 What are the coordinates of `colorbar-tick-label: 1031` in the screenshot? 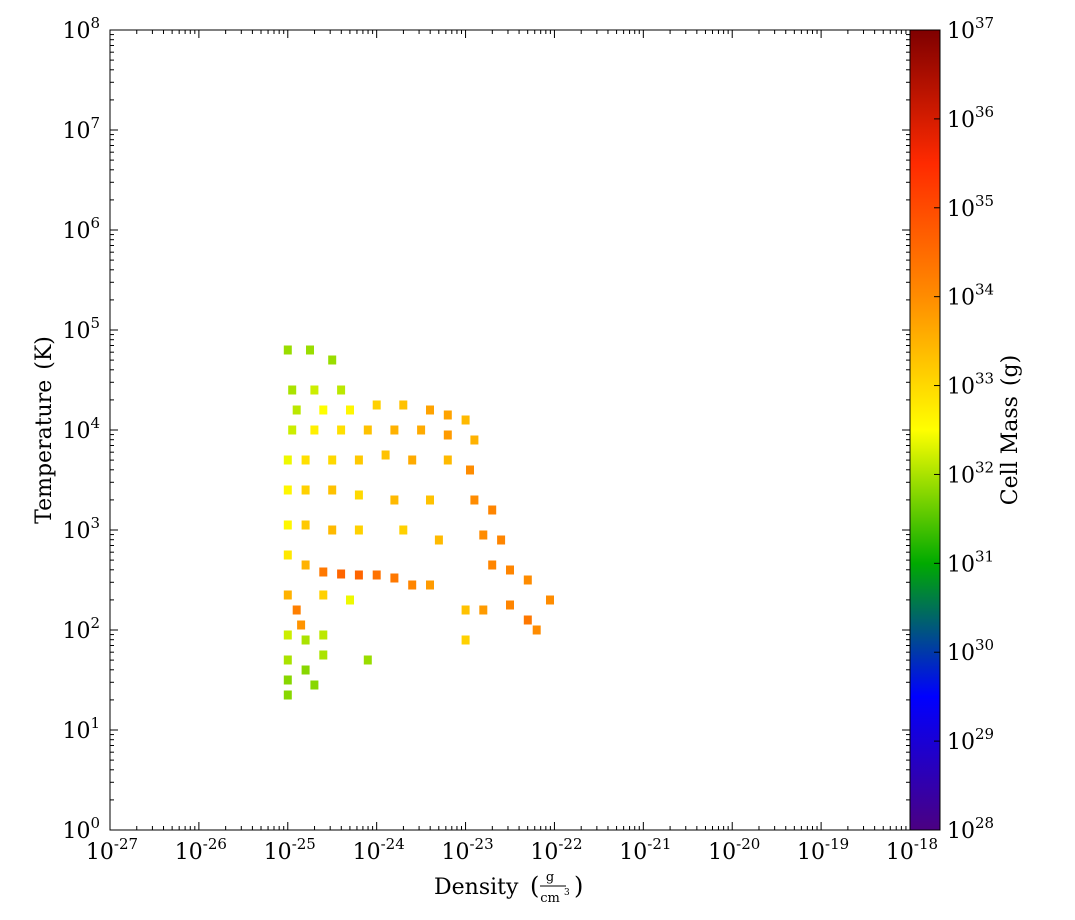 It's located at (970, 562).